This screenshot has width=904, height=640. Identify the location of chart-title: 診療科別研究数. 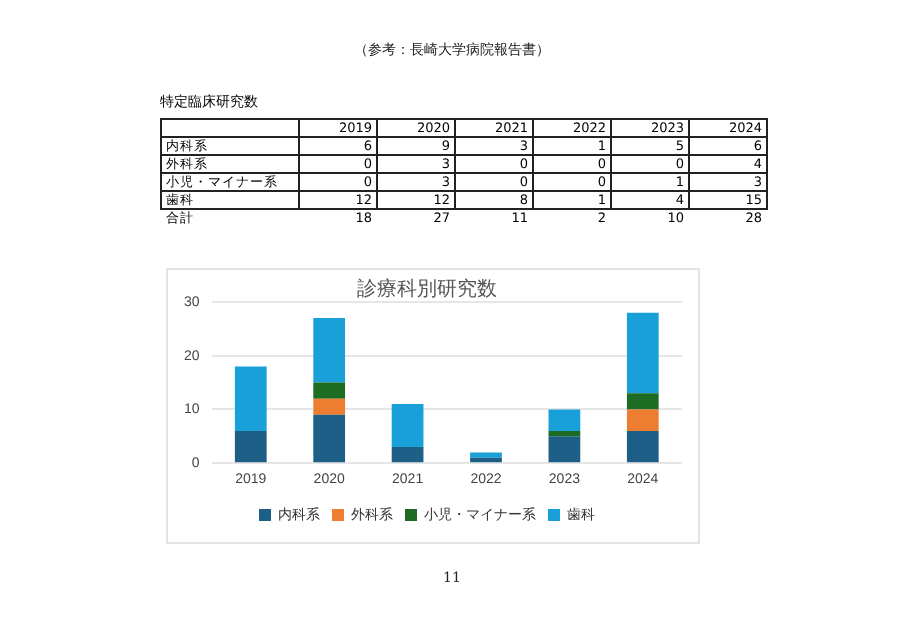
(427, 289).